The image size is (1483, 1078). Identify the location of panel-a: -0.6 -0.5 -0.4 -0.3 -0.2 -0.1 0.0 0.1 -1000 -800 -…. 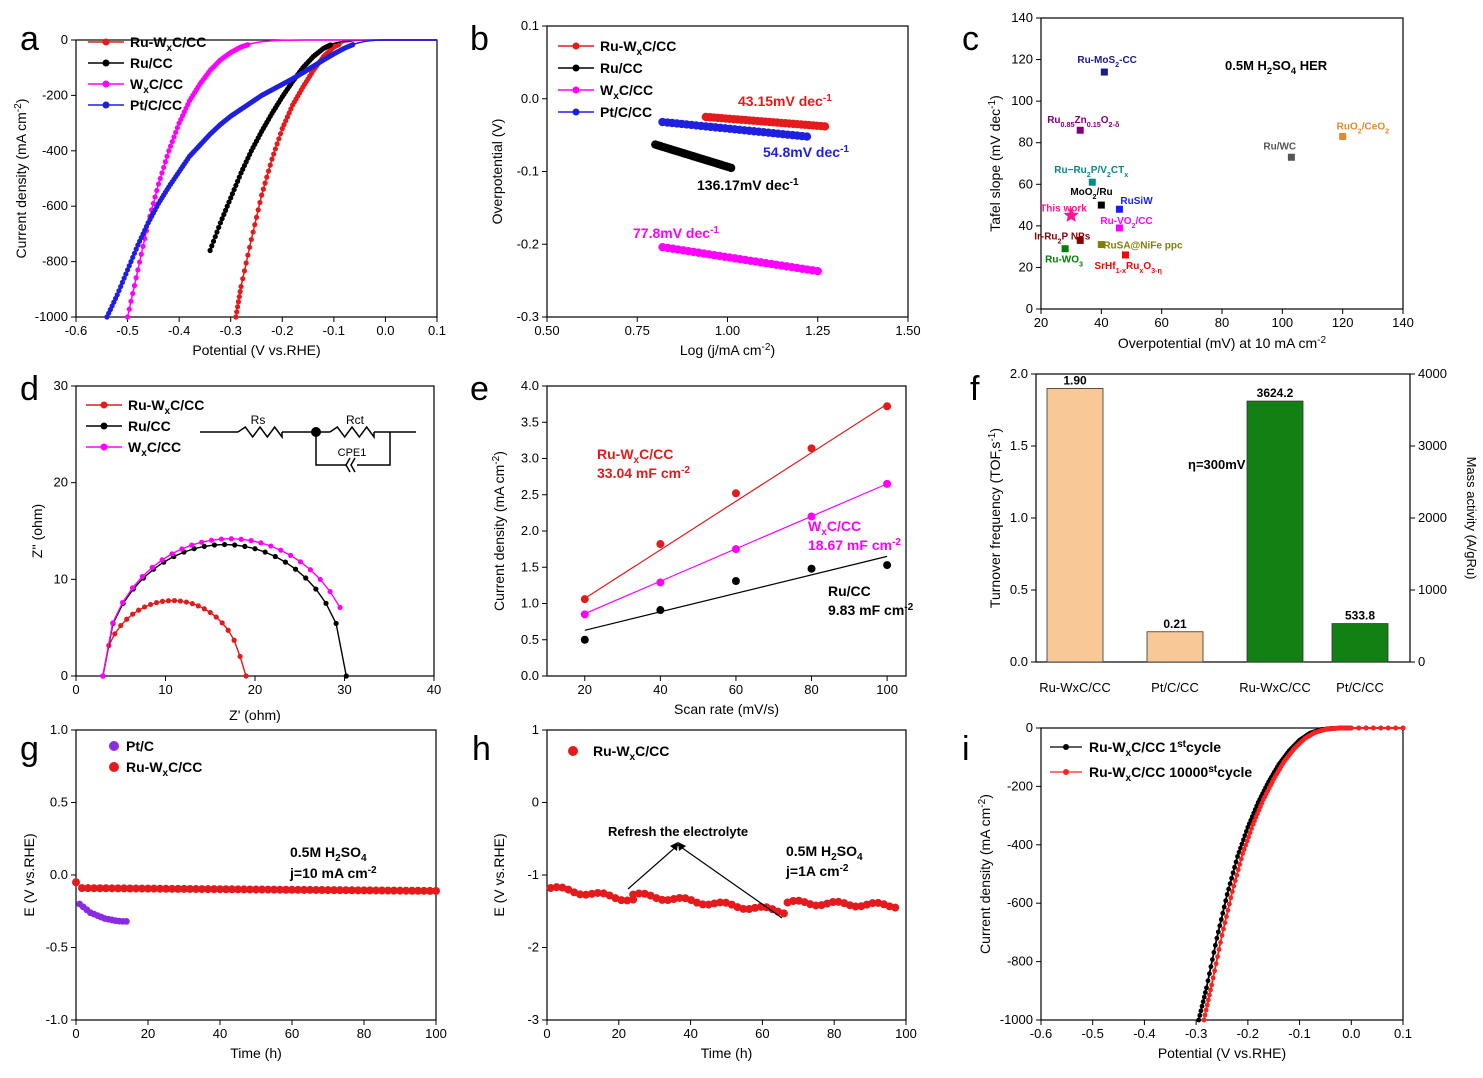
(229, 195).